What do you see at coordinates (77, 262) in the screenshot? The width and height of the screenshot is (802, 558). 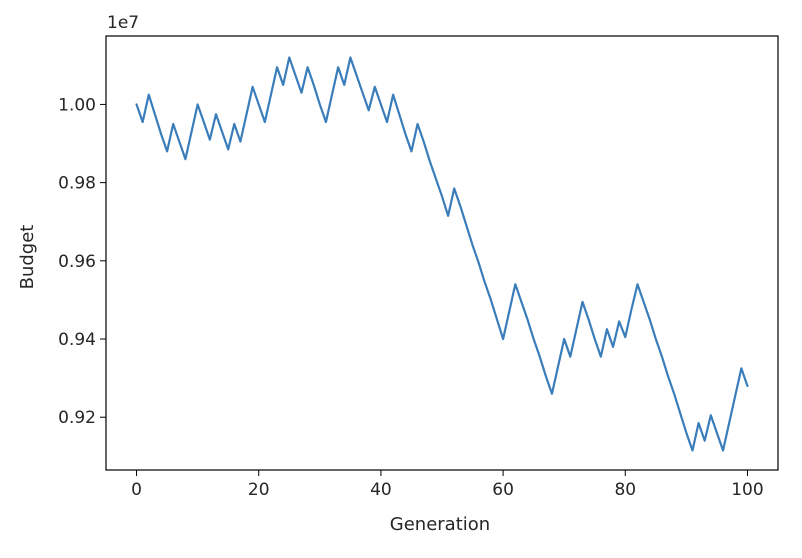 I see `y-tick-label: 0.96` at bounding box center [77, 262].